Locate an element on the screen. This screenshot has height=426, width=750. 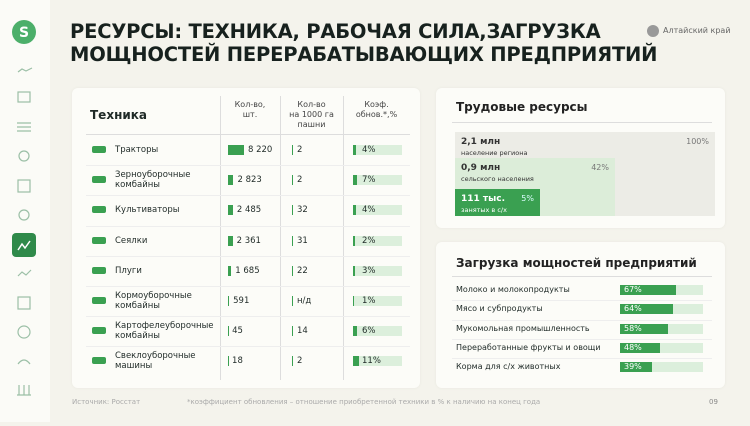
capacity-name: Переработанные фрукты и овощи is located at coordinates (528, 347).